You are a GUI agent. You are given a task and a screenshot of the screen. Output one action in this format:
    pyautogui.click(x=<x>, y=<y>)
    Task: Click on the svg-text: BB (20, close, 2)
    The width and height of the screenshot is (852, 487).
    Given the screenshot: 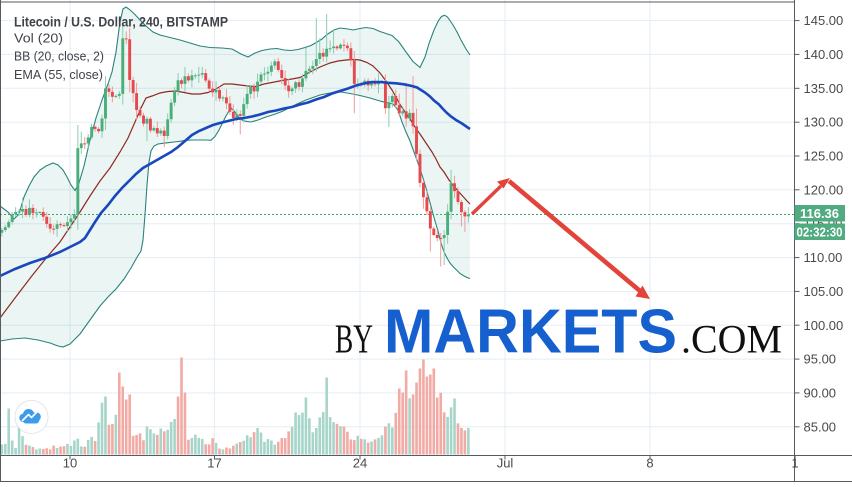 What is the action you would take?
    pyautogui.click(x=59, y=56)
    